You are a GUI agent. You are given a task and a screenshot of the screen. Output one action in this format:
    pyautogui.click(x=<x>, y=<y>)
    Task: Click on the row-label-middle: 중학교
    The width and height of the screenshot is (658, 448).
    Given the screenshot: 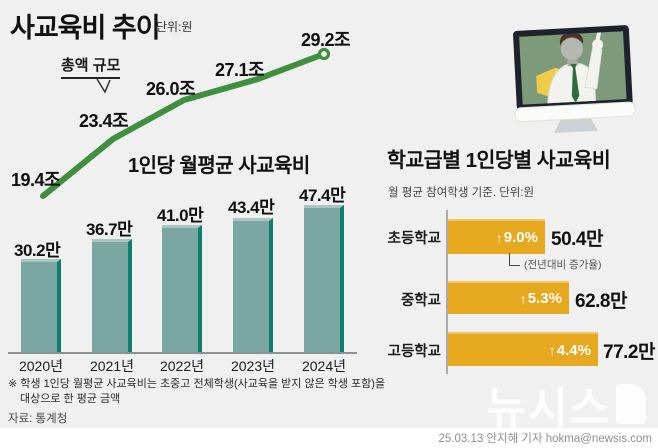 What is the action you would take?
    pyautogui.click(x=420, y=301)
    